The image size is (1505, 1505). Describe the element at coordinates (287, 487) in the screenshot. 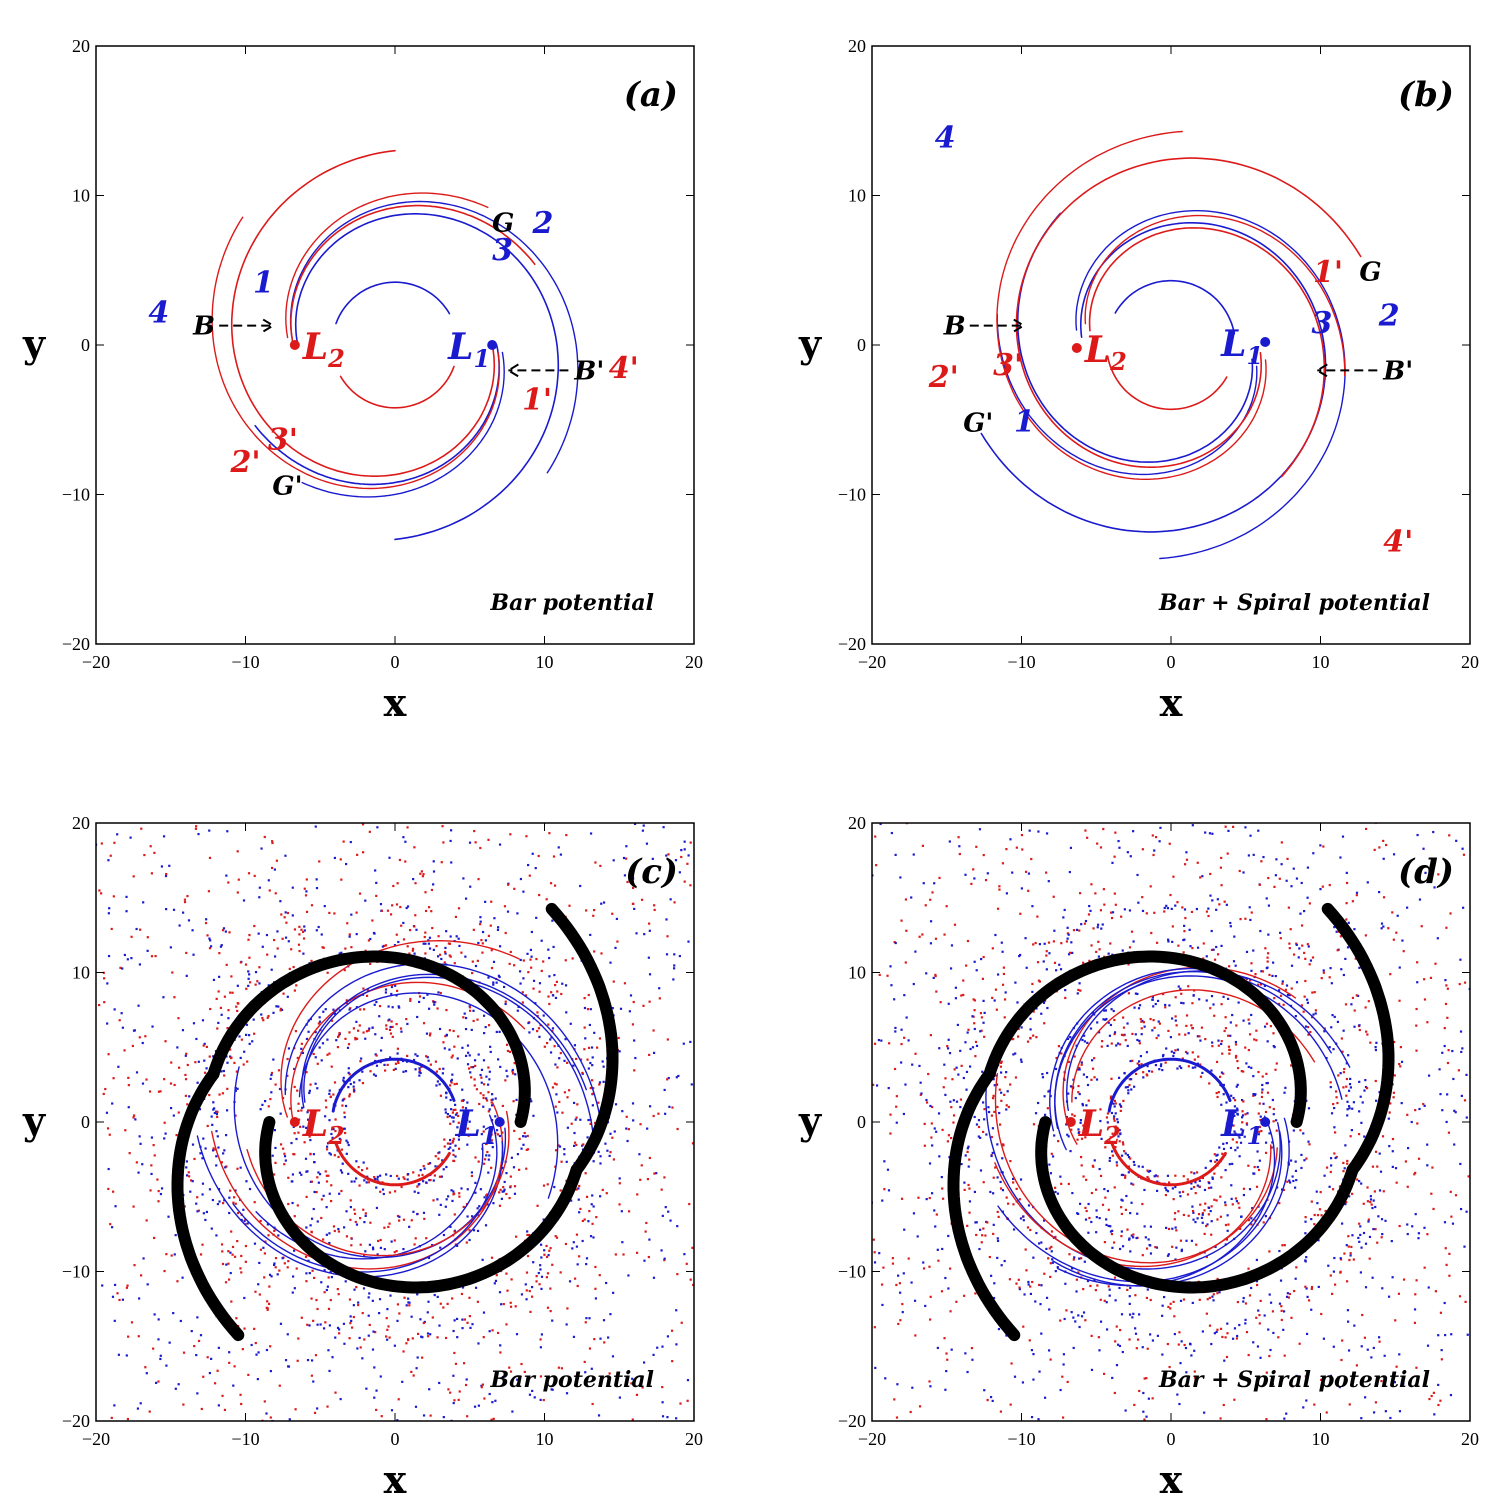

I see `manifold-label: G'` at that location.